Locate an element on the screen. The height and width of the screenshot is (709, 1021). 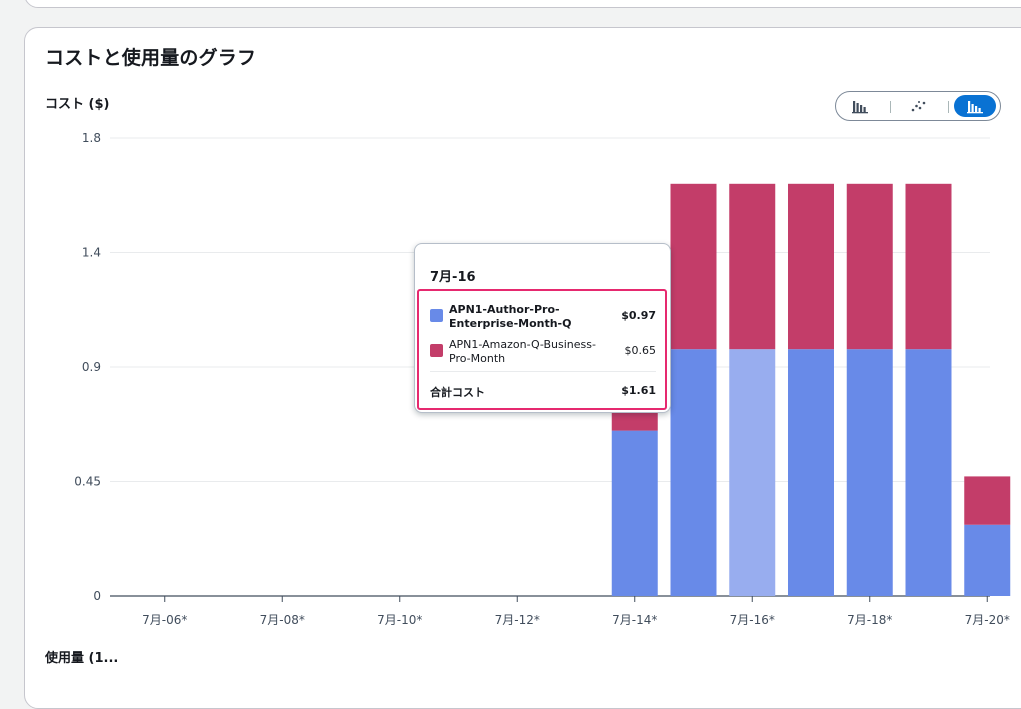
y-tick-label: 0.45 is located at coordinates (87, 482).